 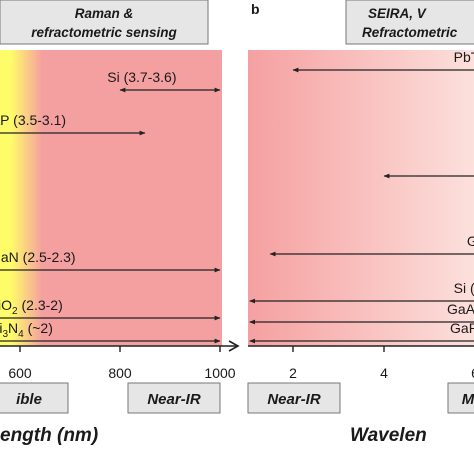 What do you see at coordinates (293, 373) in the screenshot?
I see `x-tick-label: 2` at bounding box center [293, 373].